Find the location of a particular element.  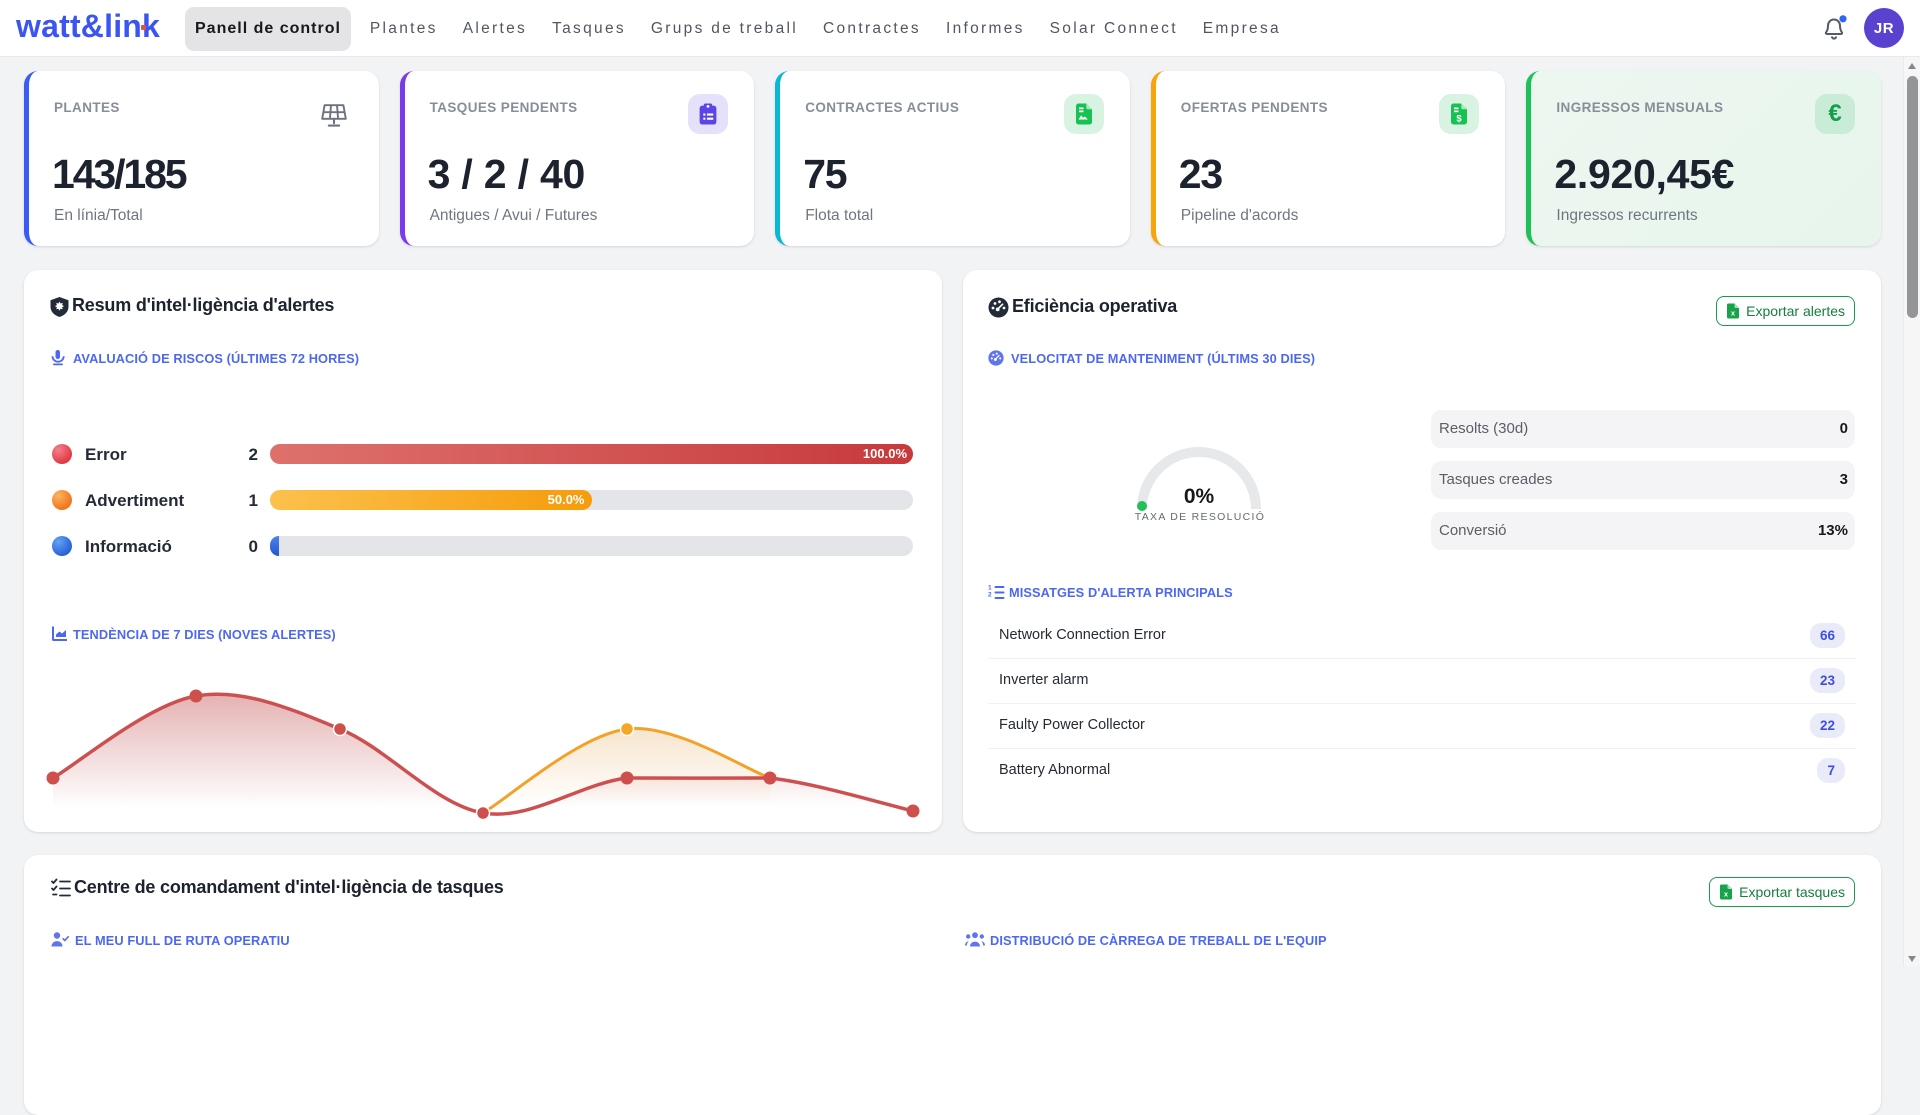

svg-text: 2 is located at coordinates (990, 595).